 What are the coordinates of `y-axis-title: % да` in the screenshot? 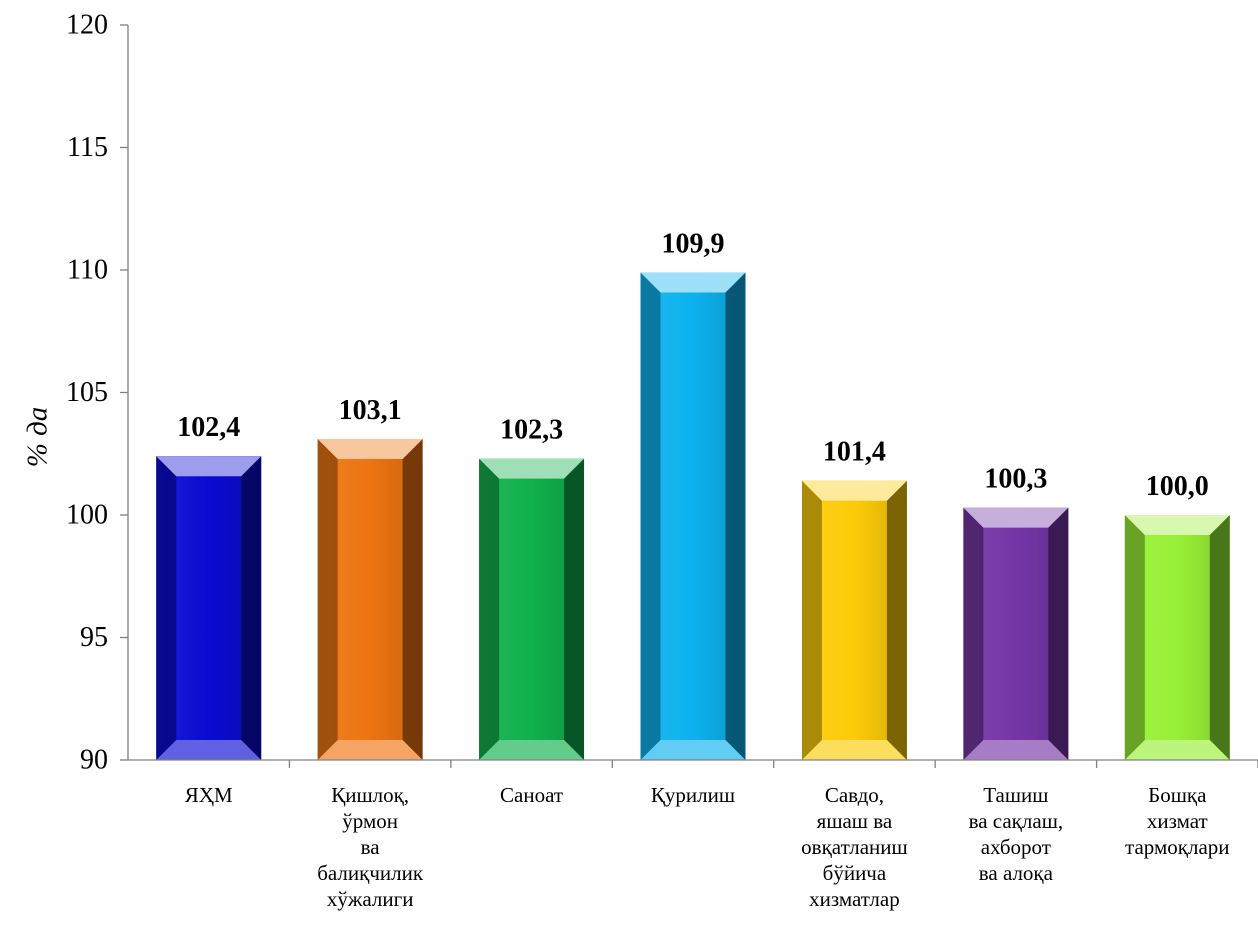 It's located at (38, 437).